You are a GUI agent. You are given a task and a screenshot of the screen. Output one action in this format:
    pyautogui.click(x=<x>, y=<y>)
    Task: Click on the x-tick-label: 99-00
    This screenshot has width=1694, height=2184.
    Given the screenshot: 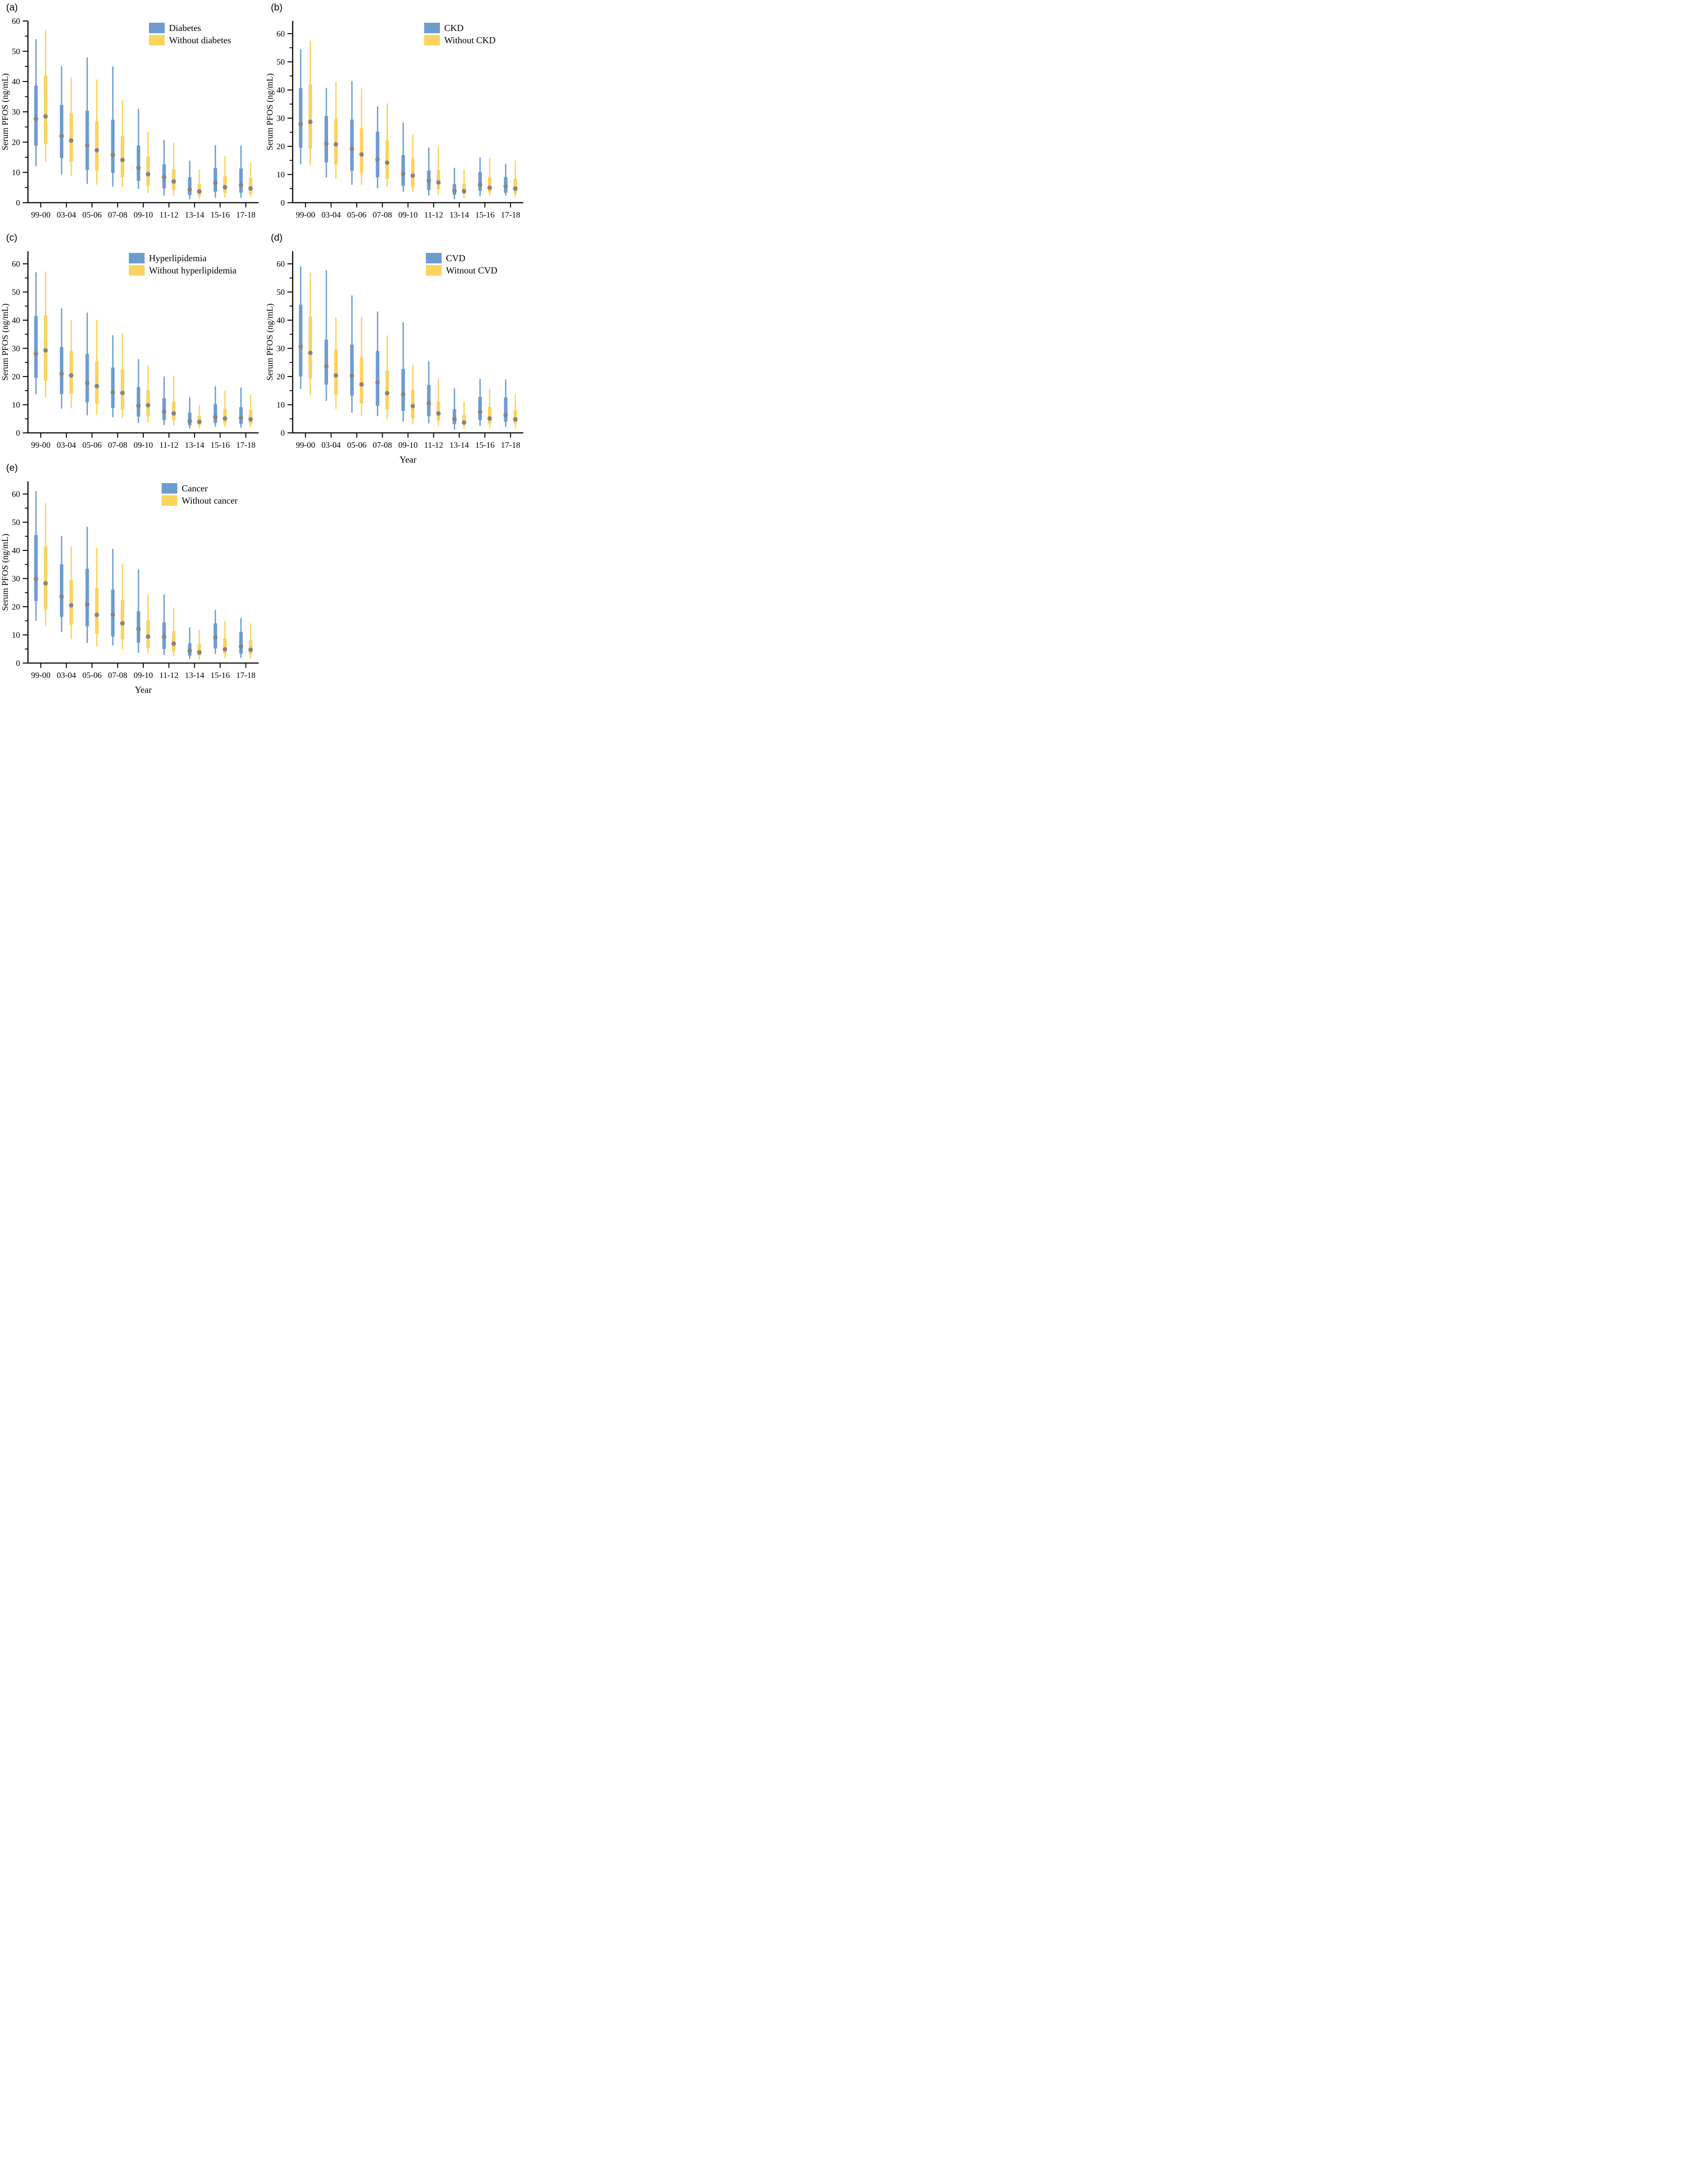 What is the action you would take?
    pyautogui.click(x=41, y=675)
    